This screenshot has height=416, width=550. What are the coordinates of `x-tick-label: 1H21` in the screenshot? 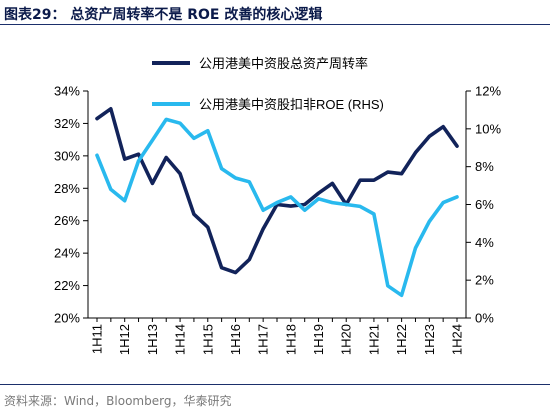 It's located at (373, 339).